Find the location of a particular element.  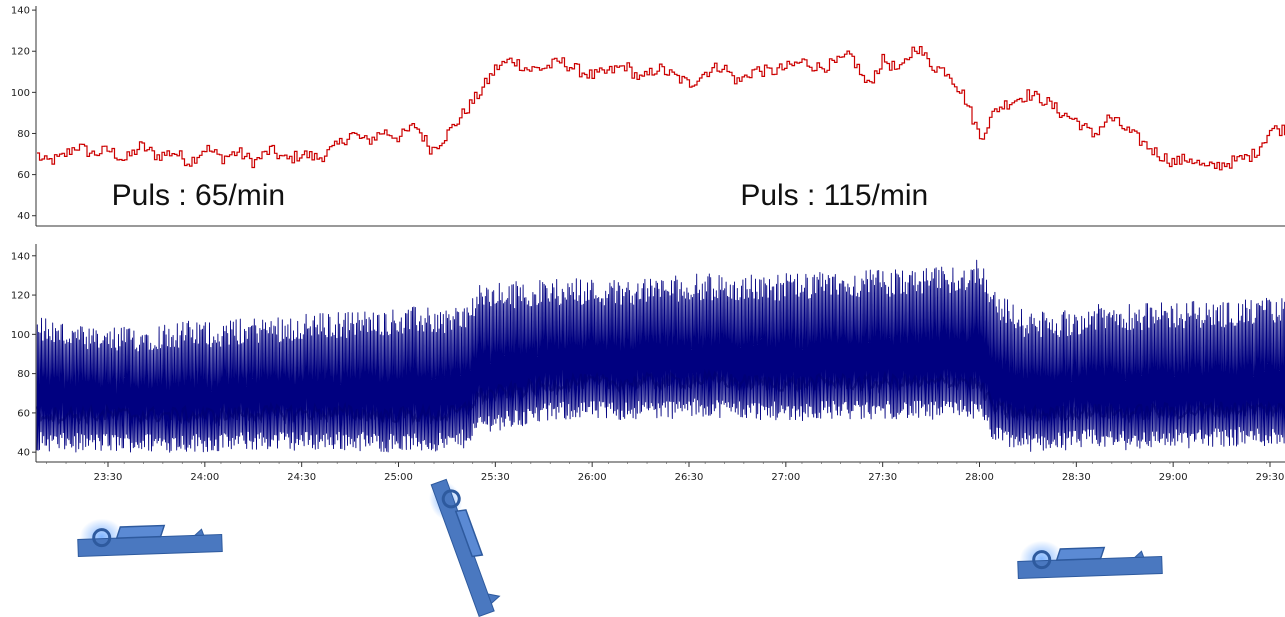

pulse-annotation: Puls : 65/min is located at coordinates (198, 195).